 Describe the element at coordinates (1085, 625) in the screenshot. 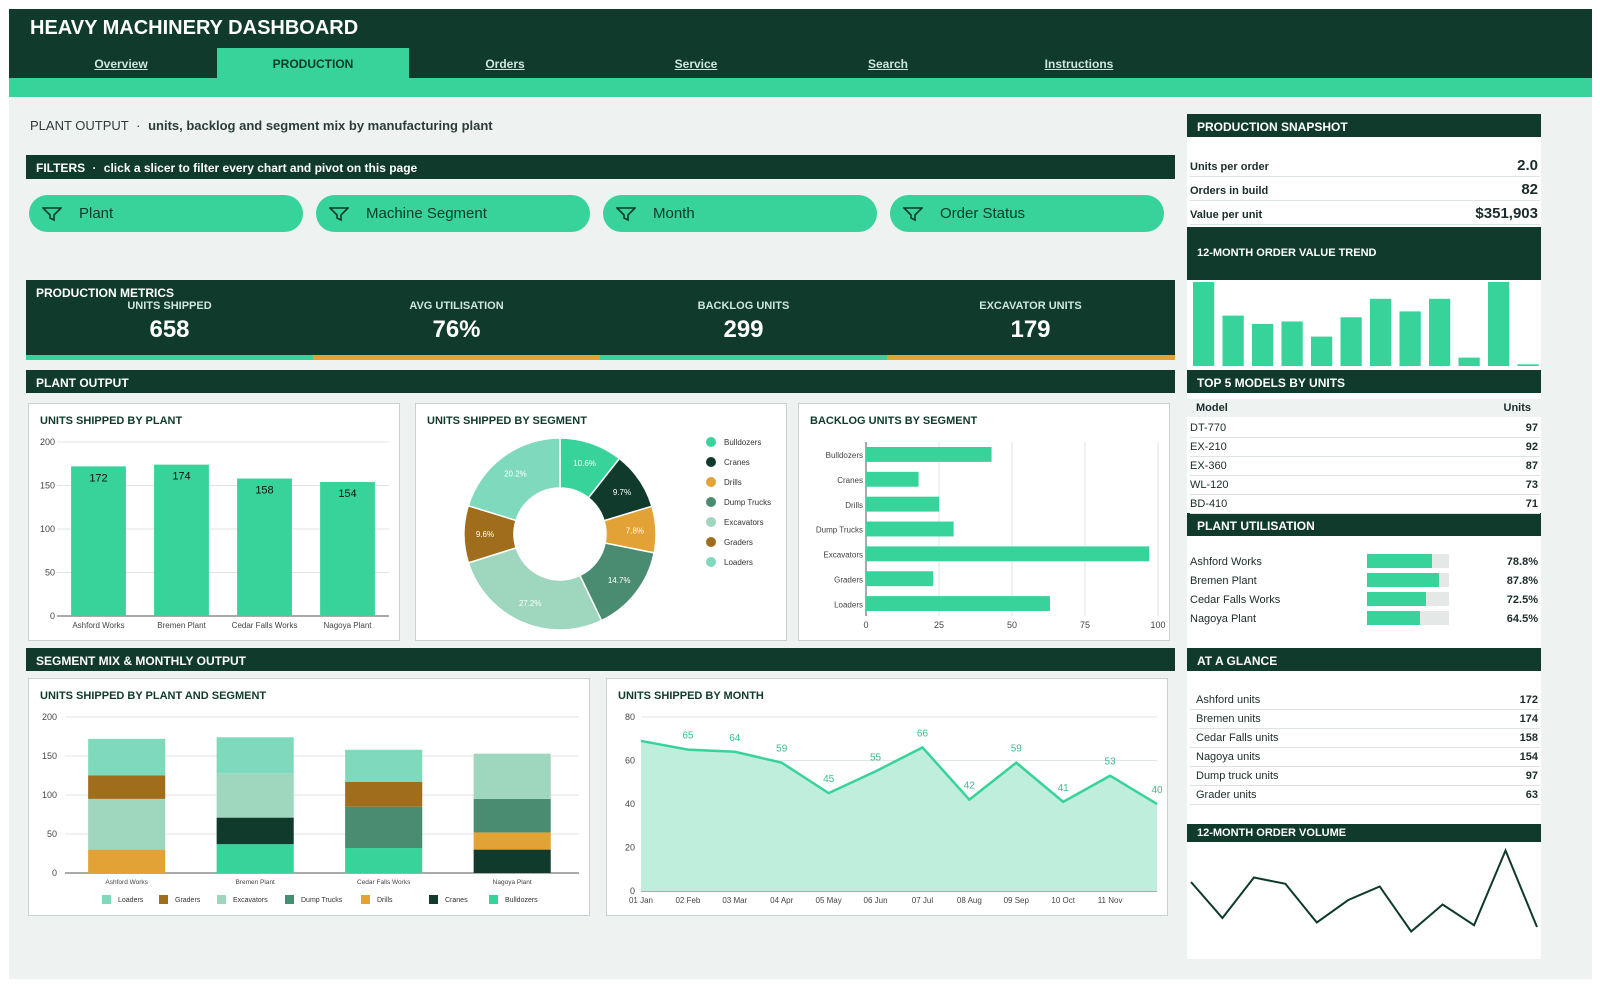

I see `x-tick-label: 75` at that location.